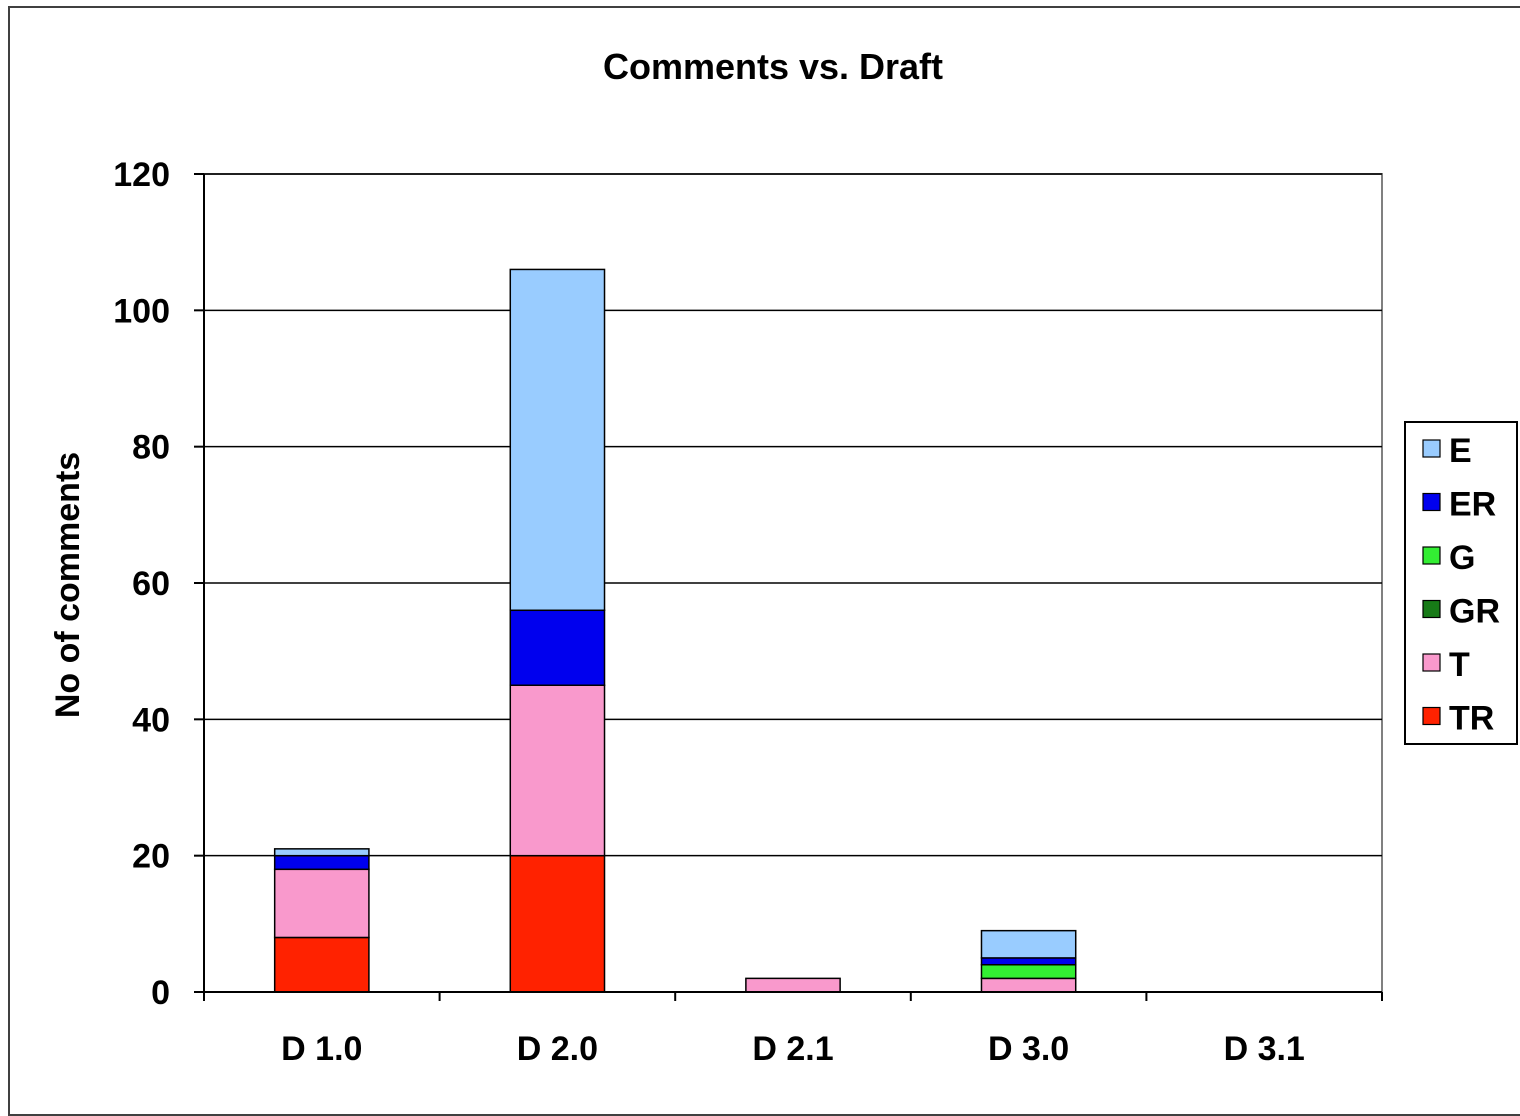 This screenshot has width=1520, height=1116. I want to click on legend: E ER G GR T TR, so click(1461, 583).